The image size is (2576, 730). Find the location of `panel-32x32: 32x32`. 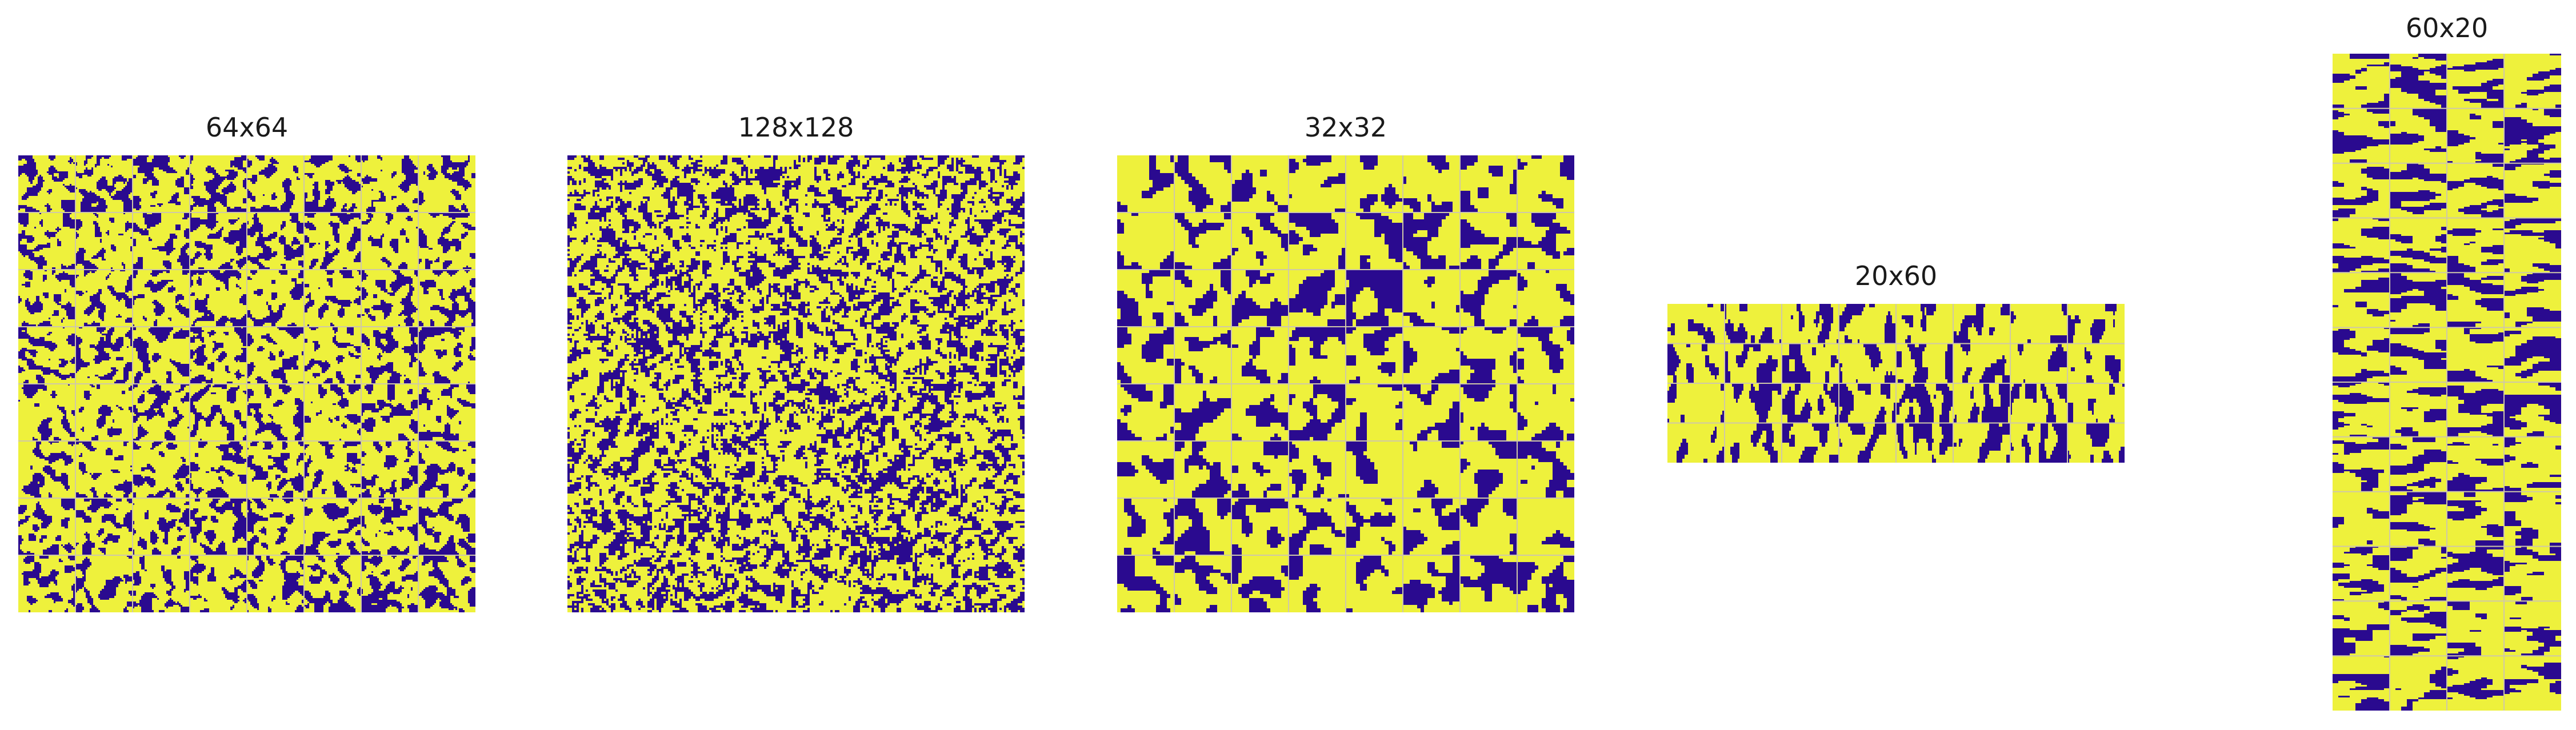

panel-32x32: 32x32 is located at coordinates (1345, 361).